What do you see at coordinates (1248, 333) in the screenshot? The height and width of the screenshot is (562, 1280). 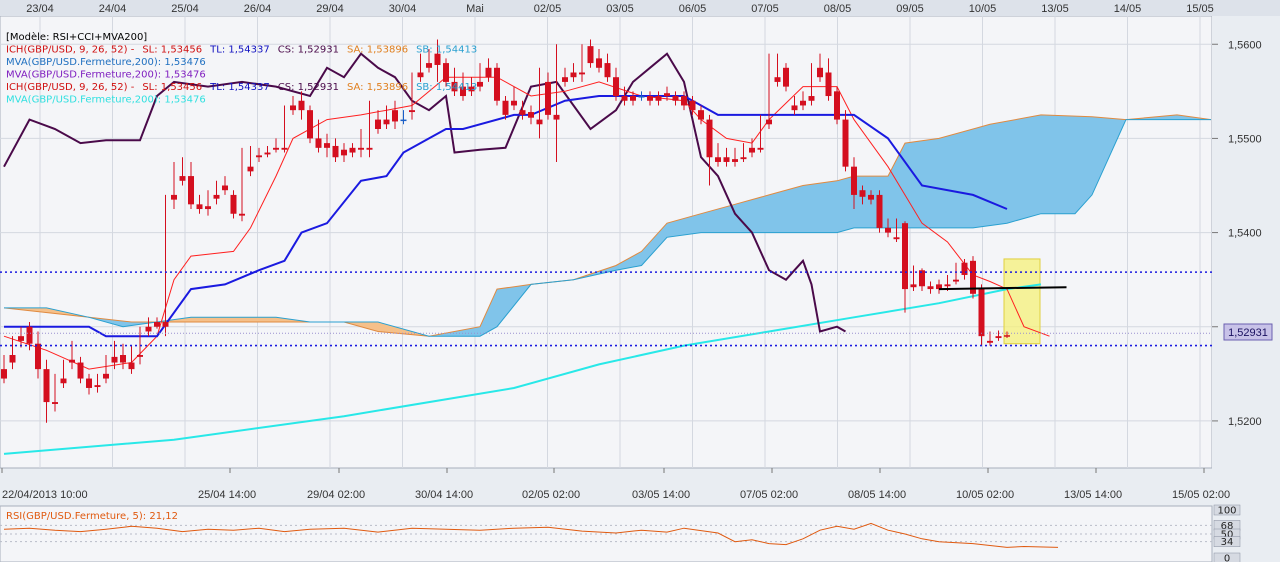 I see `current-price-label: 1,52931` at bounding box center [1248, 333].